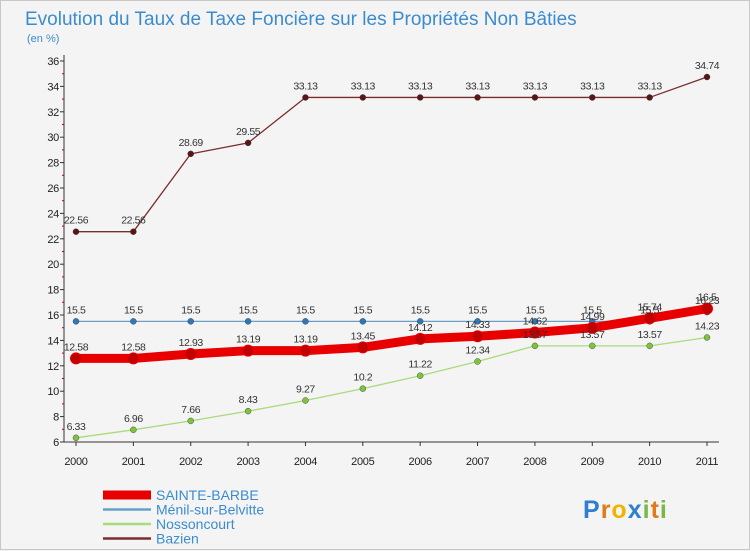 This screenshot has width=750, height=551. I want to click on data-label: 16.23, so click(707, 301).